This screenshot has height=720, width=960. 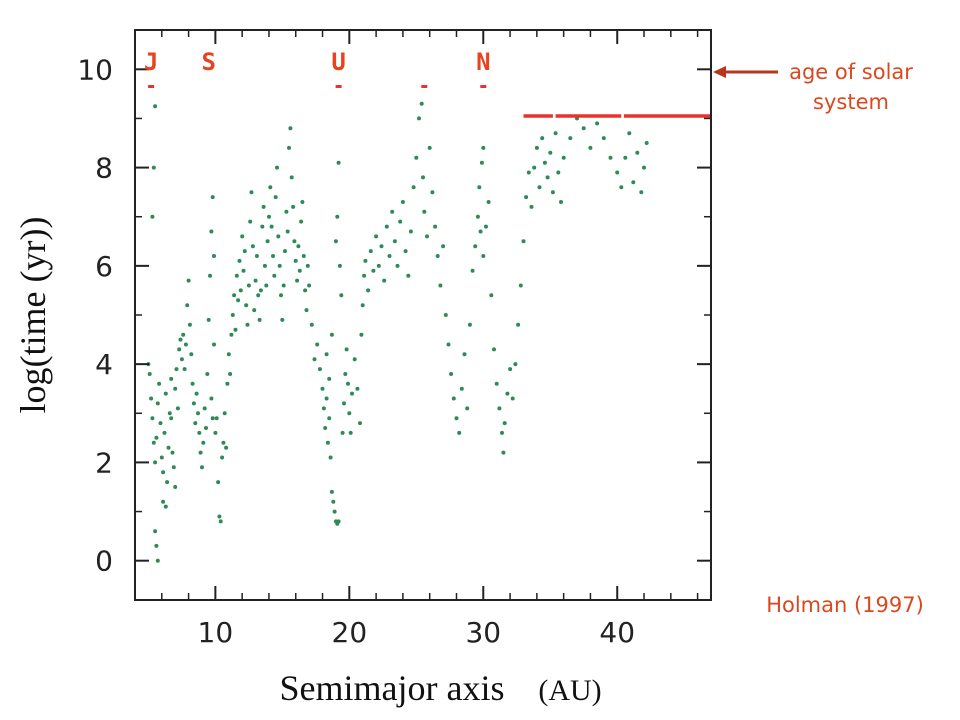 What do you see at coordinates (33, 315) in the screenshot?
I see `y-axis-title: log(time (yr))` at bounding box center [33, 315].